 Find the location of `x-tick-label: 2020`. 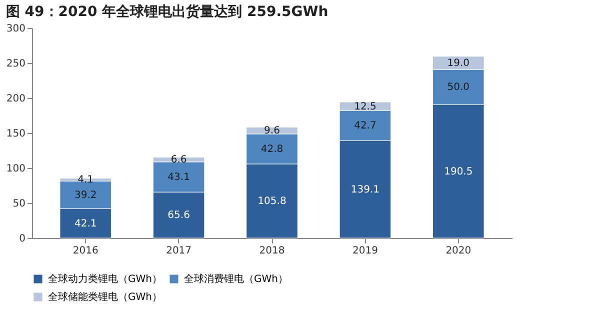

x-tick-label: 2020 is located at coordinates (459, 251).